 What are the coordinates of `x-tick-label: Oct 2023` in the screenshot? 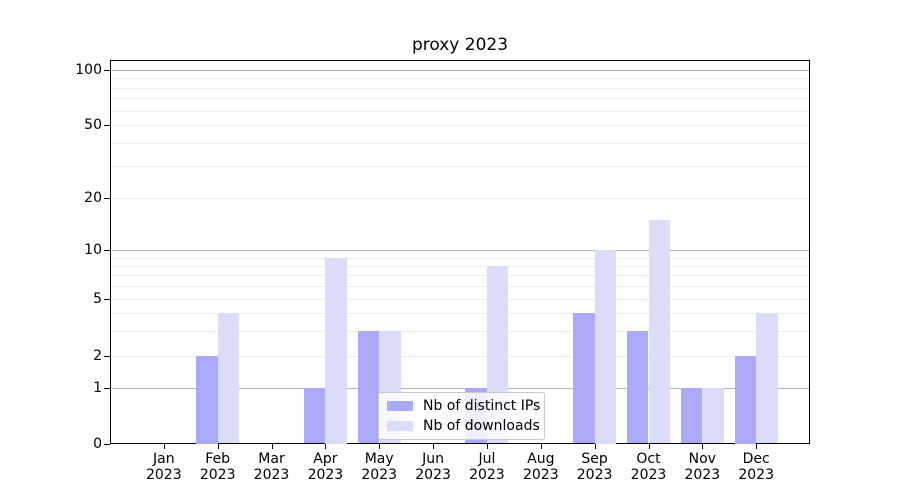 It's located at (648, 467).